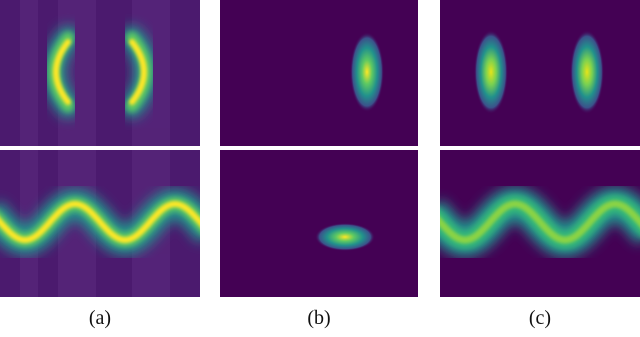 The width and height of the screenshot is (640, 337). Describe the element at coordinates (319, 73) in the screenshot. I see `panel-b-top` at that location.